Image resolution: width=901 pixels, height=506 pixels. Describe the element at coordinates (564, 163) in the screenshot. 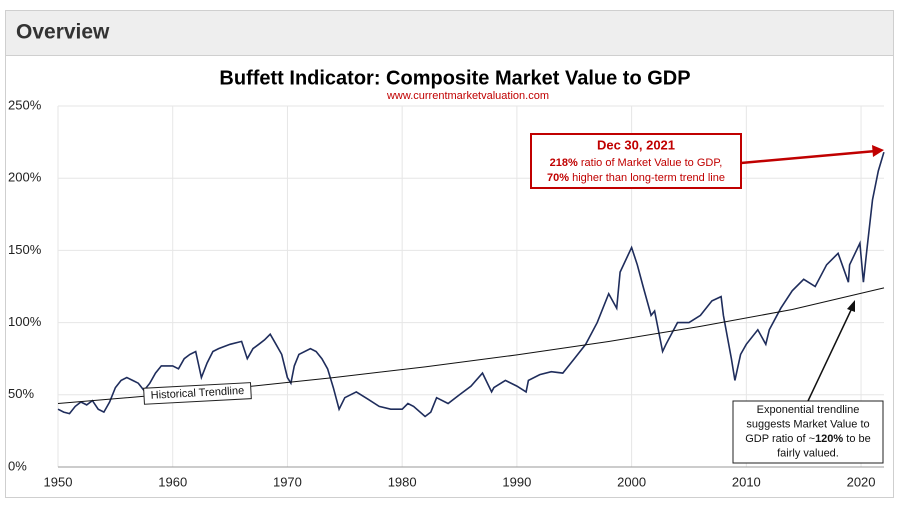

I see `callout-text: 218%` at that location.